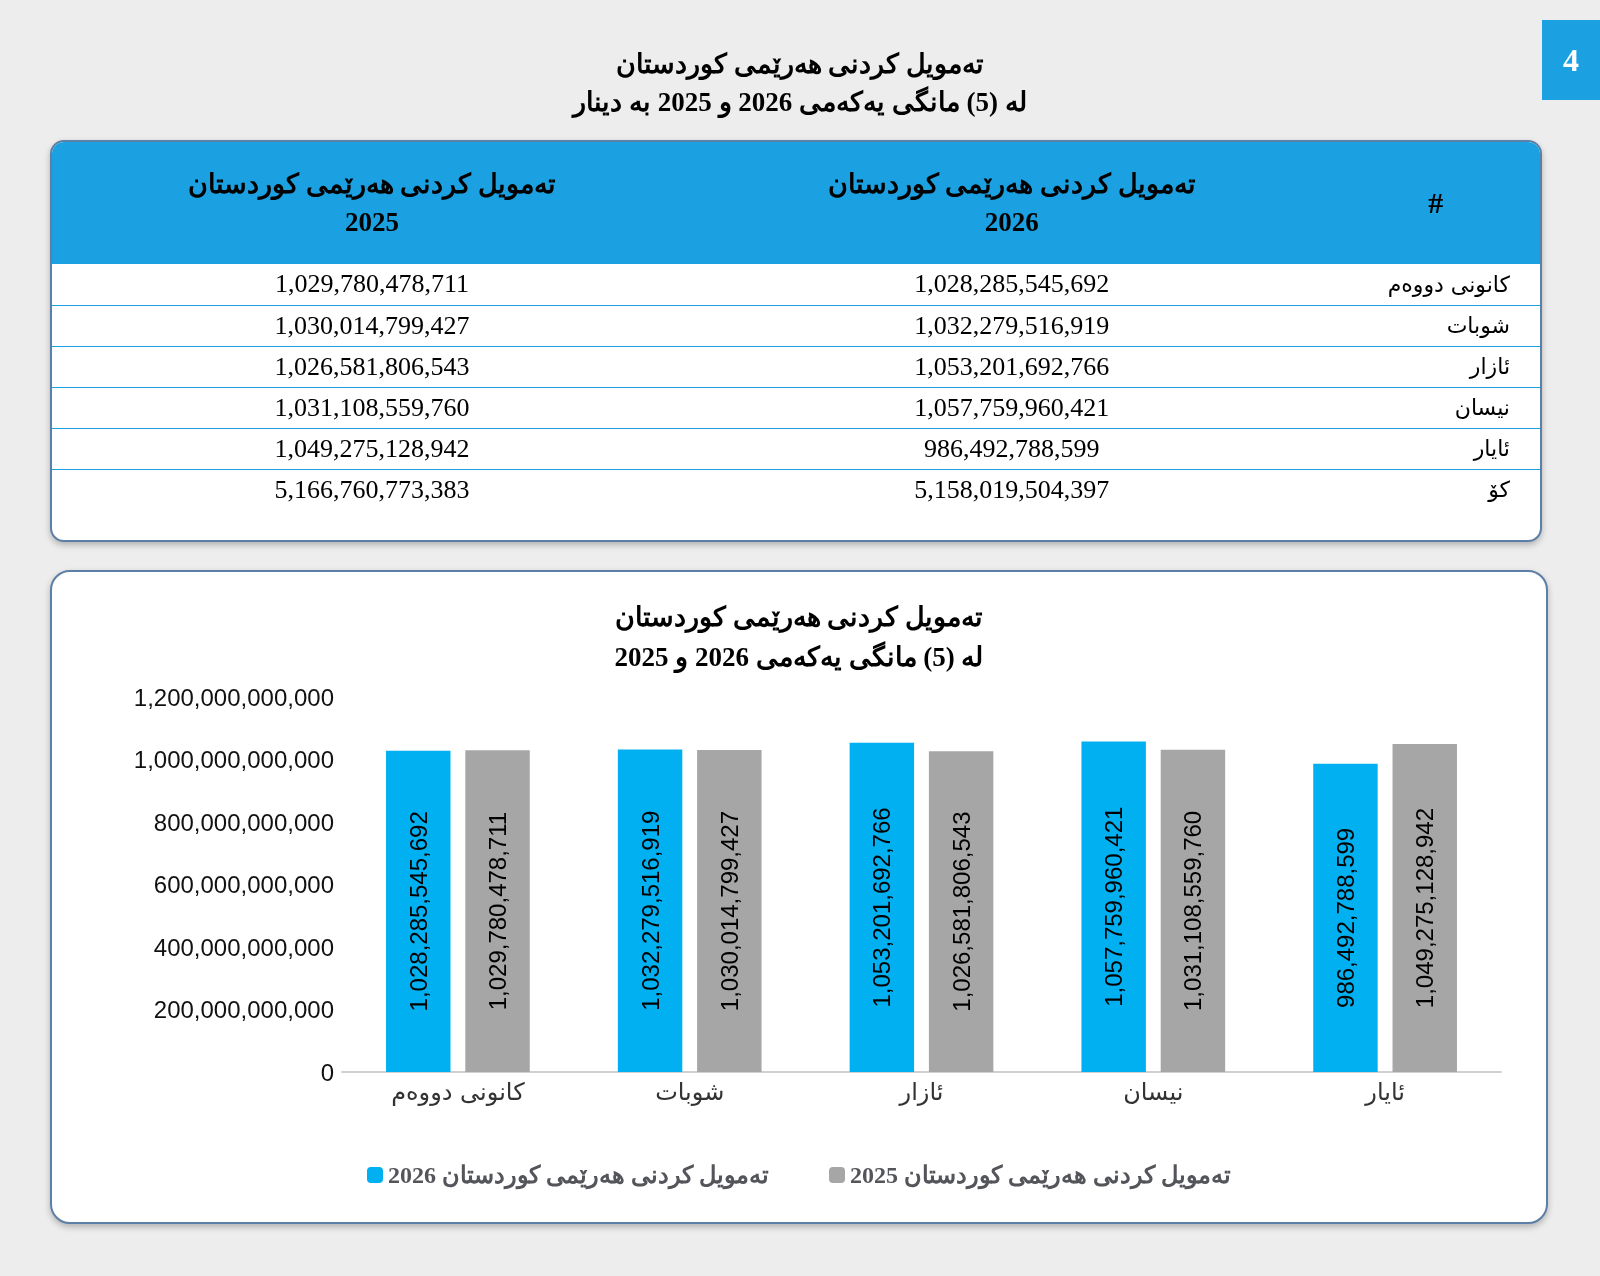 The width and height of the screenshot is (1600, 1276). Describe the element at coordinates (1040, 1176) in the screenshot. I see `legend-label: تەمویل کردنی هەرێمی کوردستان 2025` at that location.